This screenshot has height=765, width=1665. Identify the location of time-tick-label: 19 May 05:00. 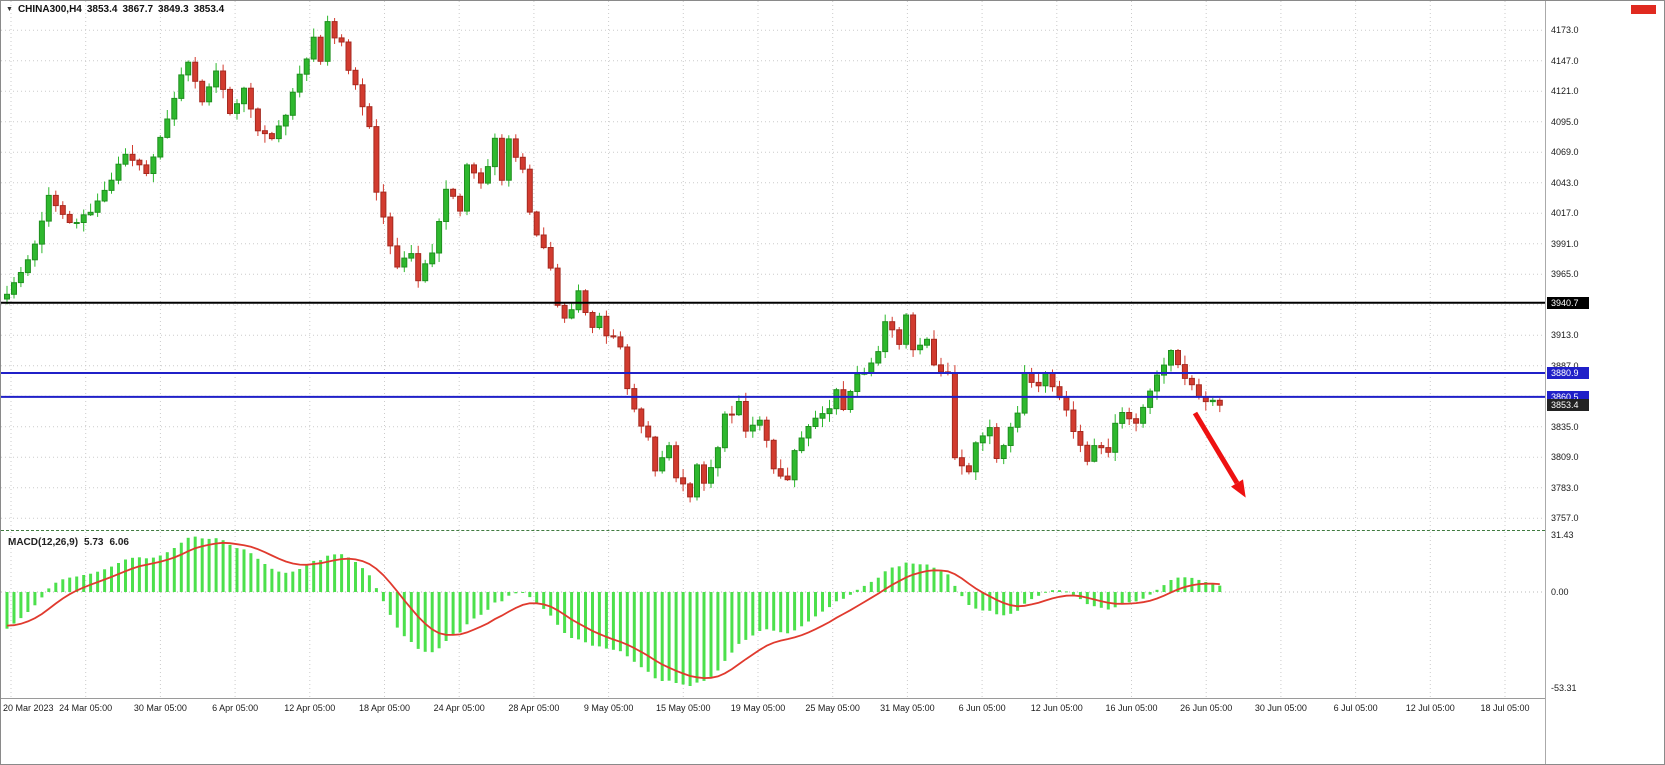
(758, 708).